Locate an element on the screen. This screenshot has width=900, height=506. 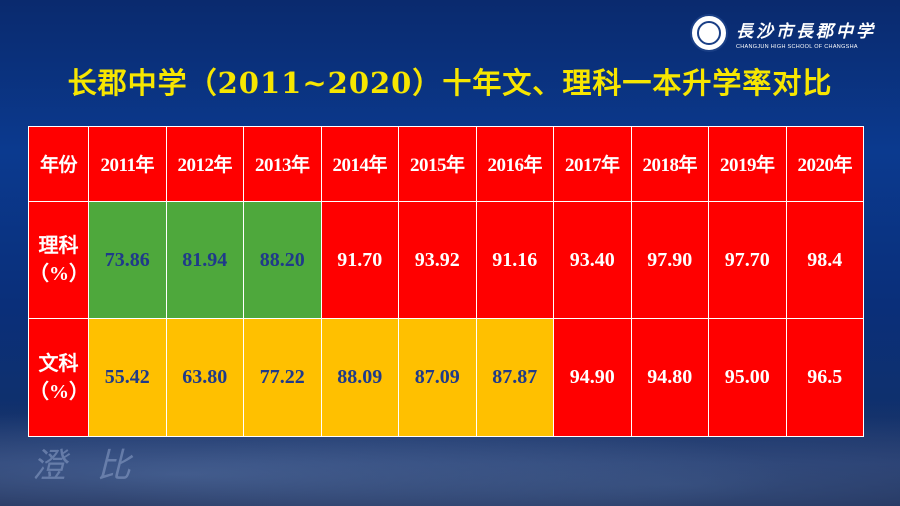
background-calligraphy: 澄 比 is located at coordinates (86, 466).